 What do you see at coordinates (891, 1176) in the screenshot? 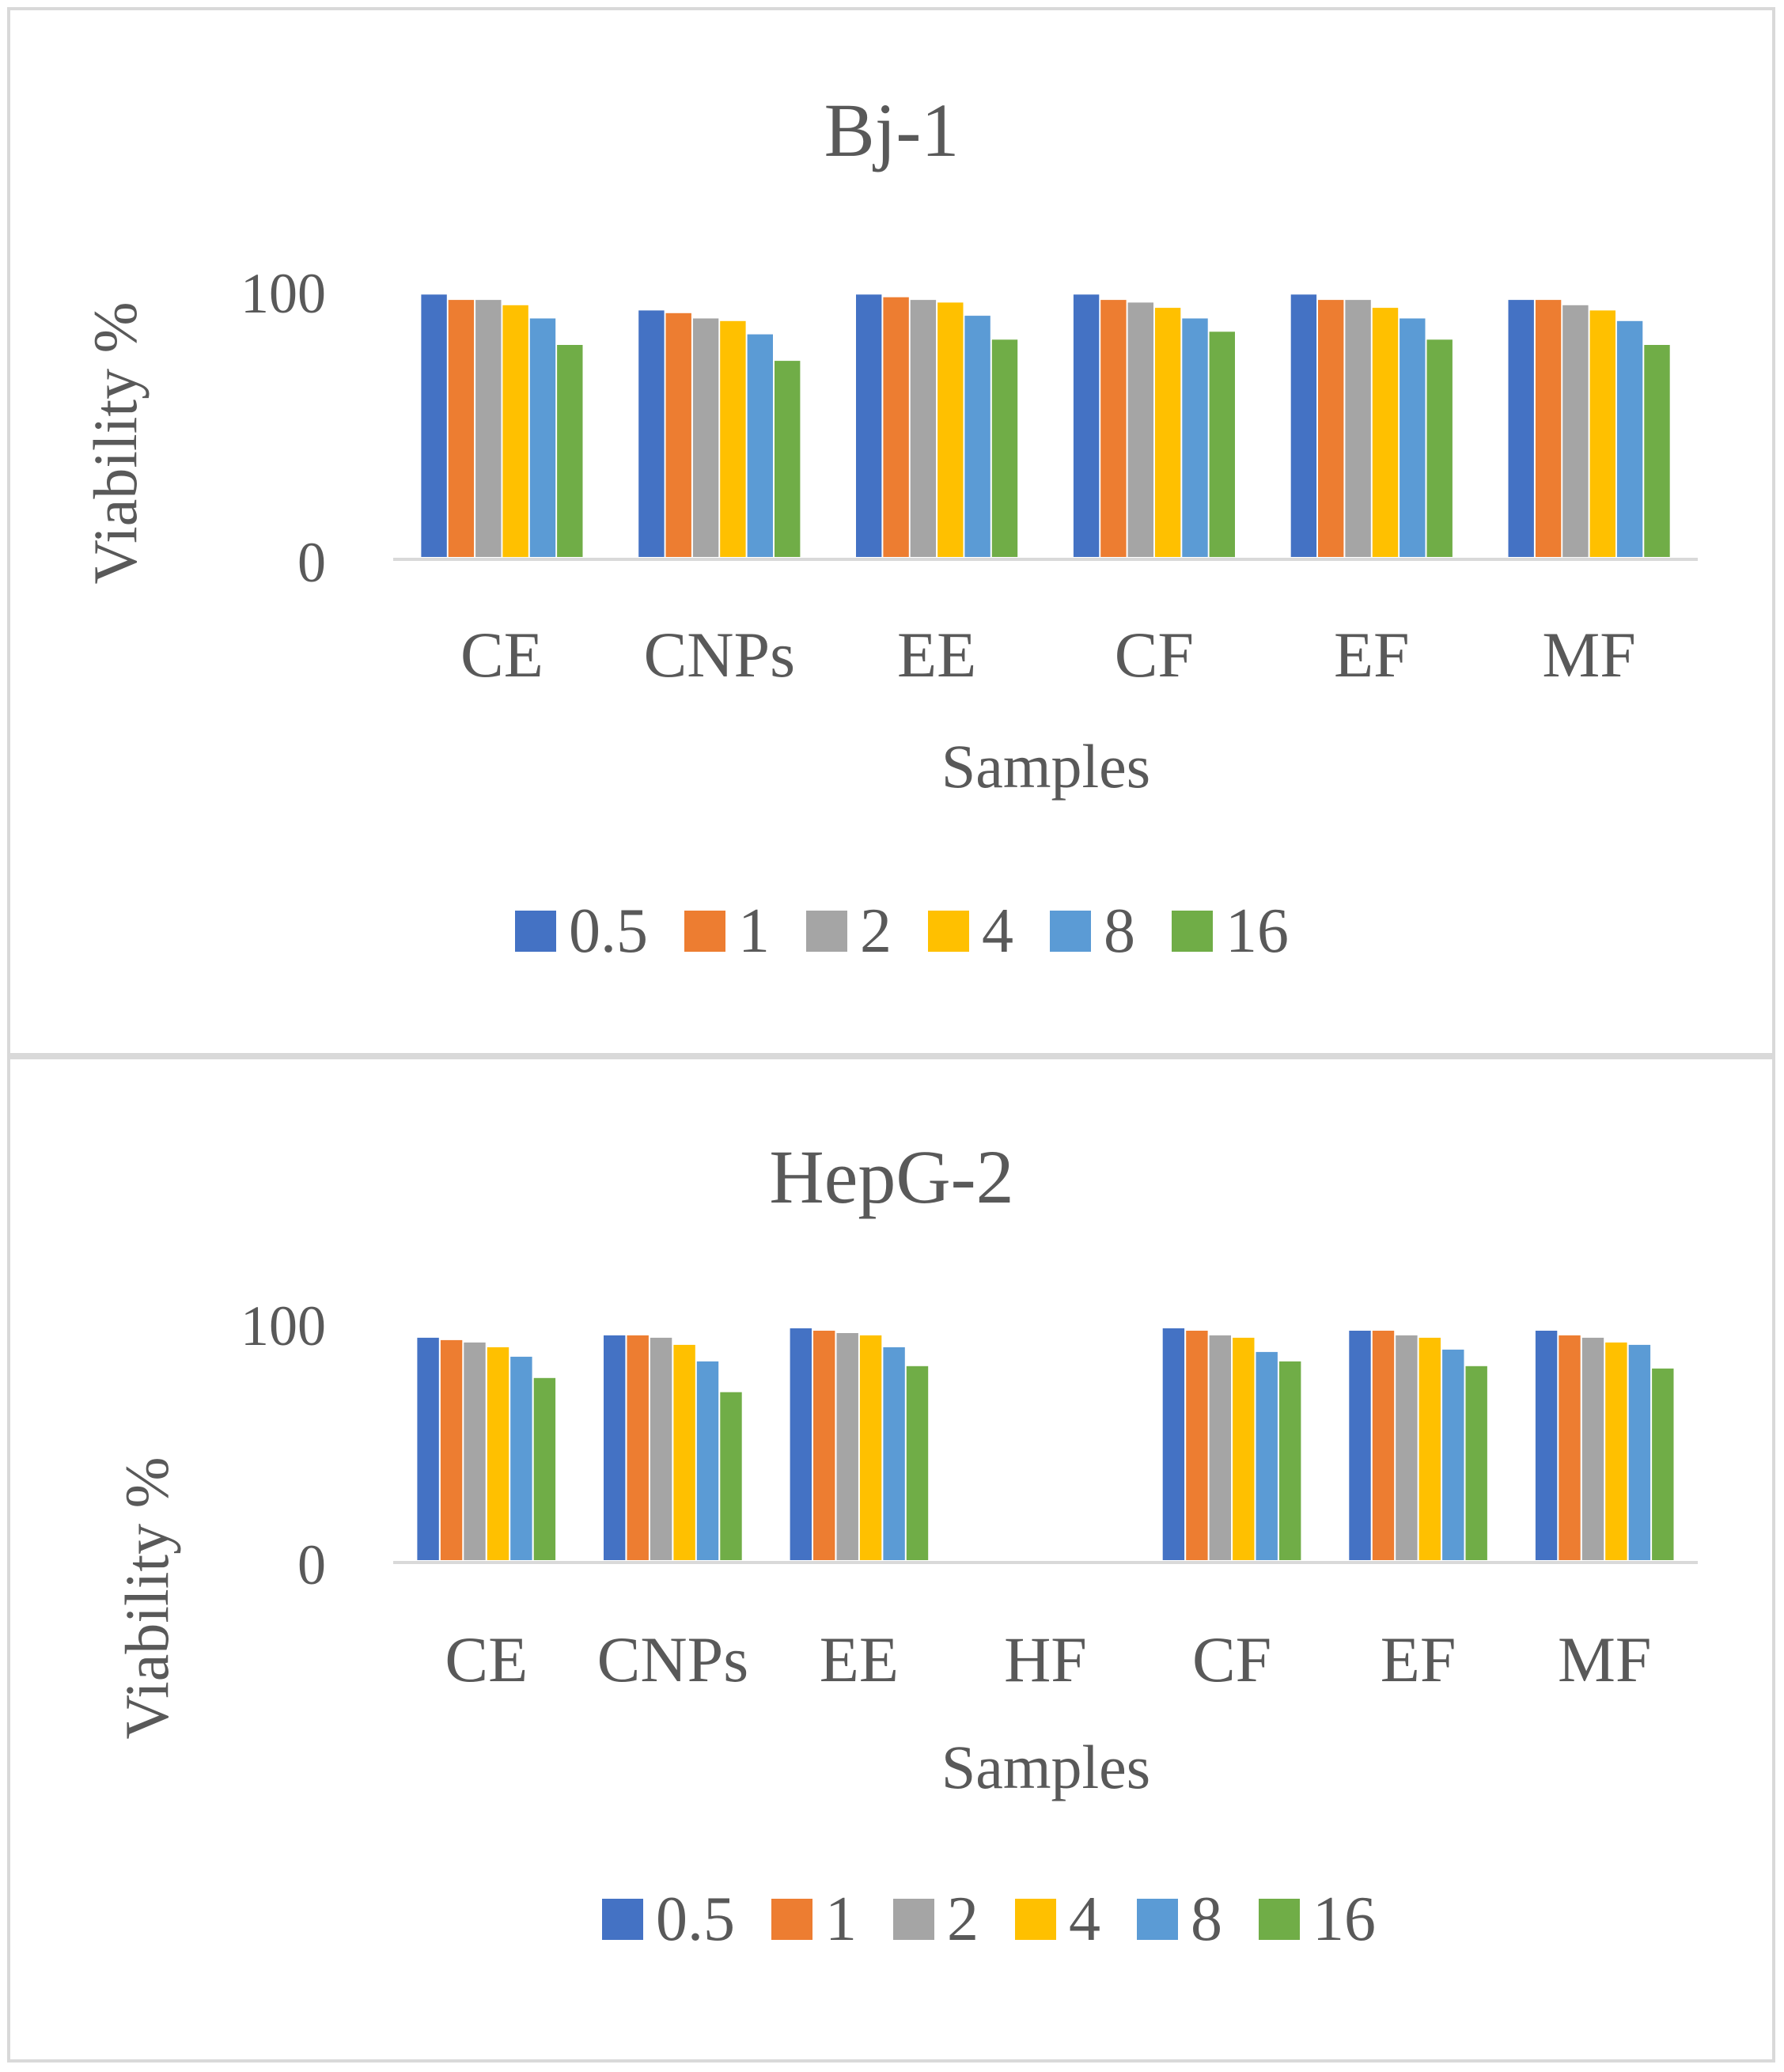
I see `chart-title: HepG-2` at bounding box center [891, 1176].